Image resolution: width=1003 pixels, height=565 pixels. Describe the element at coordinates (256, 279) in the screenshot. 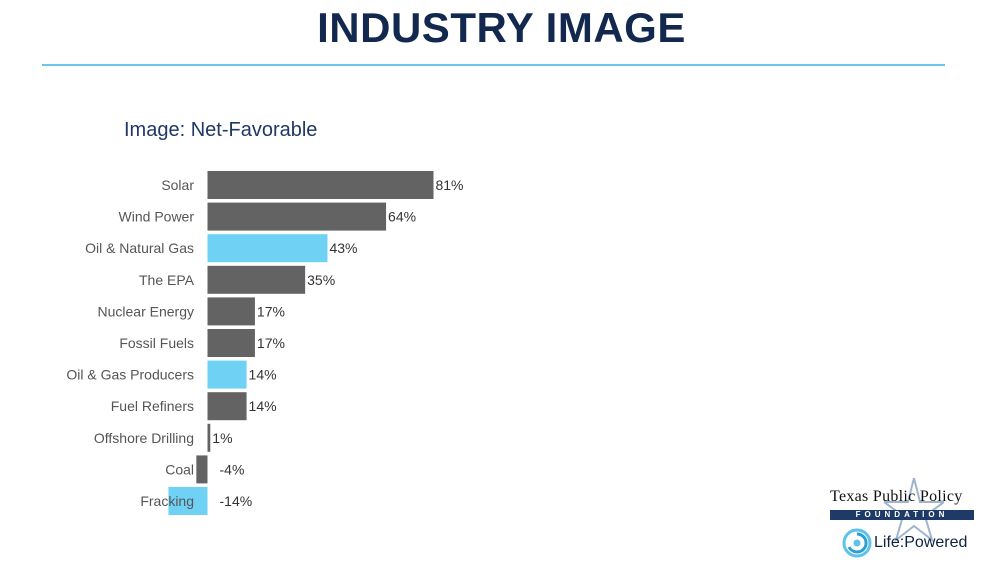

I see `bar-the-epa` at that location.